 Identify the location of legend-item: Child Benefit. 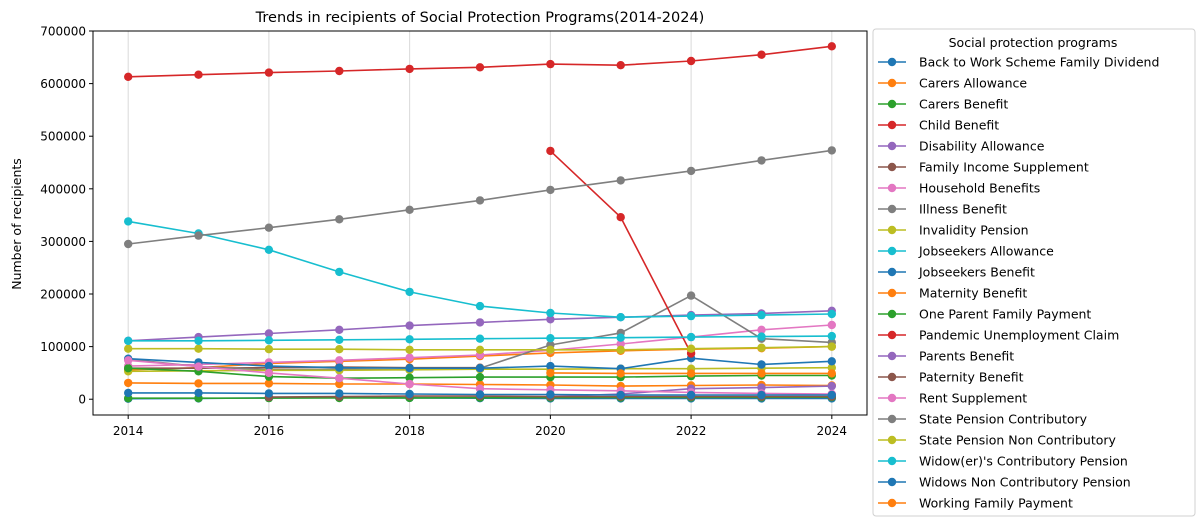
(938, 125).